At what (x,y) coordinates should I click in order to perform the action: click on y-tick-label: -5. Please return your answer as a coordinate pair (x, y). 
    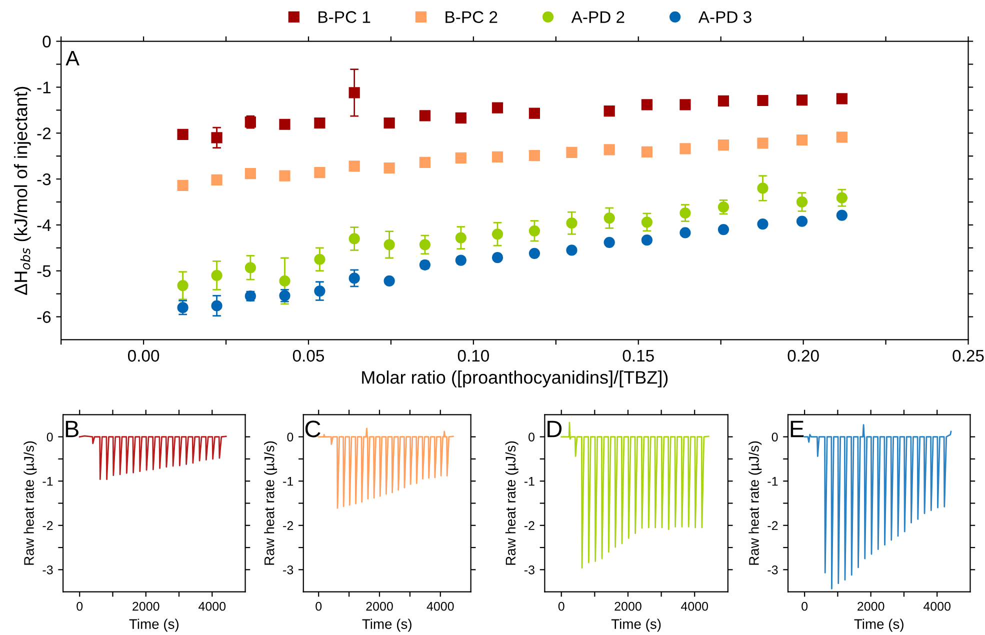
    Looking at the image, I should click on (44, 271).